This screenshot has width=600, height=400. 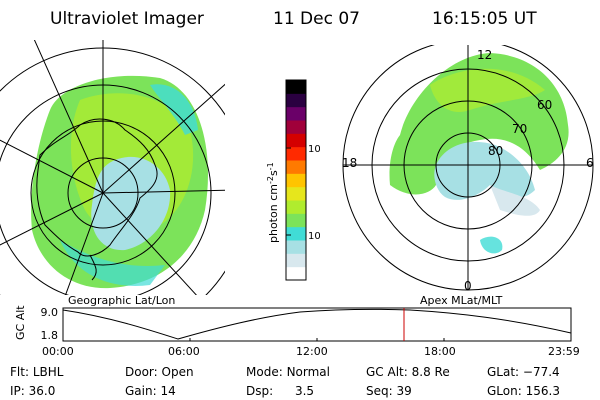 What do you see at coordinates (523, 372) in the screenshot?
I see `geo-latitude-info: GLat: −77.4` at bounding box center [523, 372].